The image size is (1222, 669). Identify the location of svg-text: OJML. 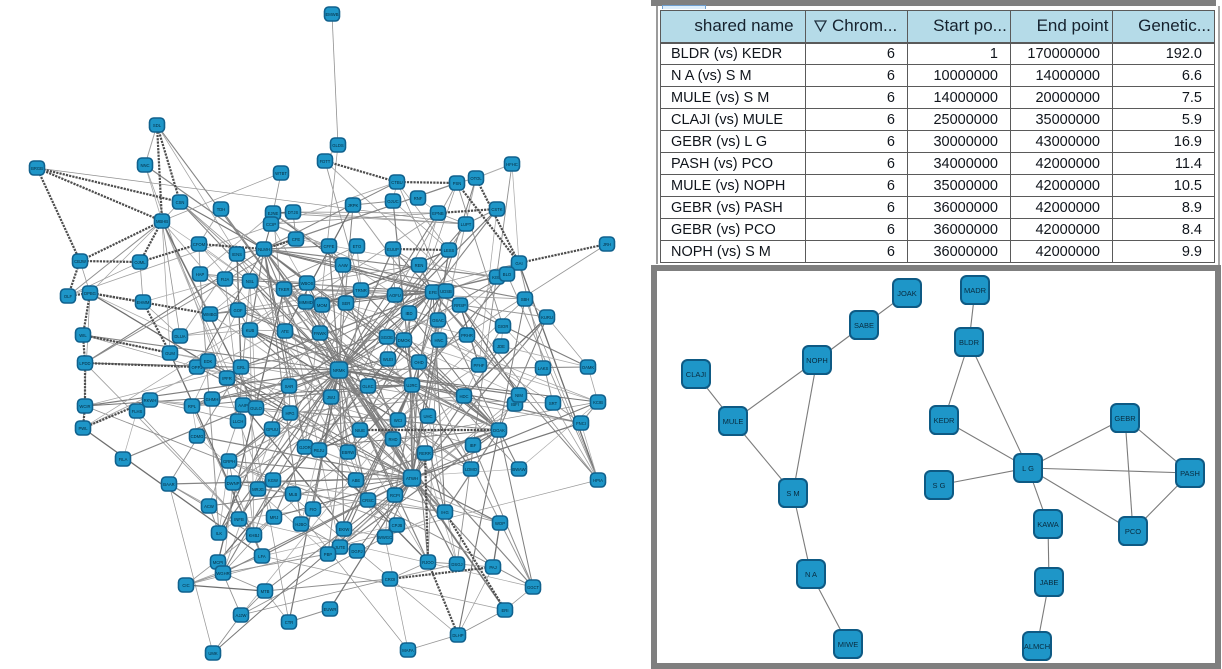
(140, 262).